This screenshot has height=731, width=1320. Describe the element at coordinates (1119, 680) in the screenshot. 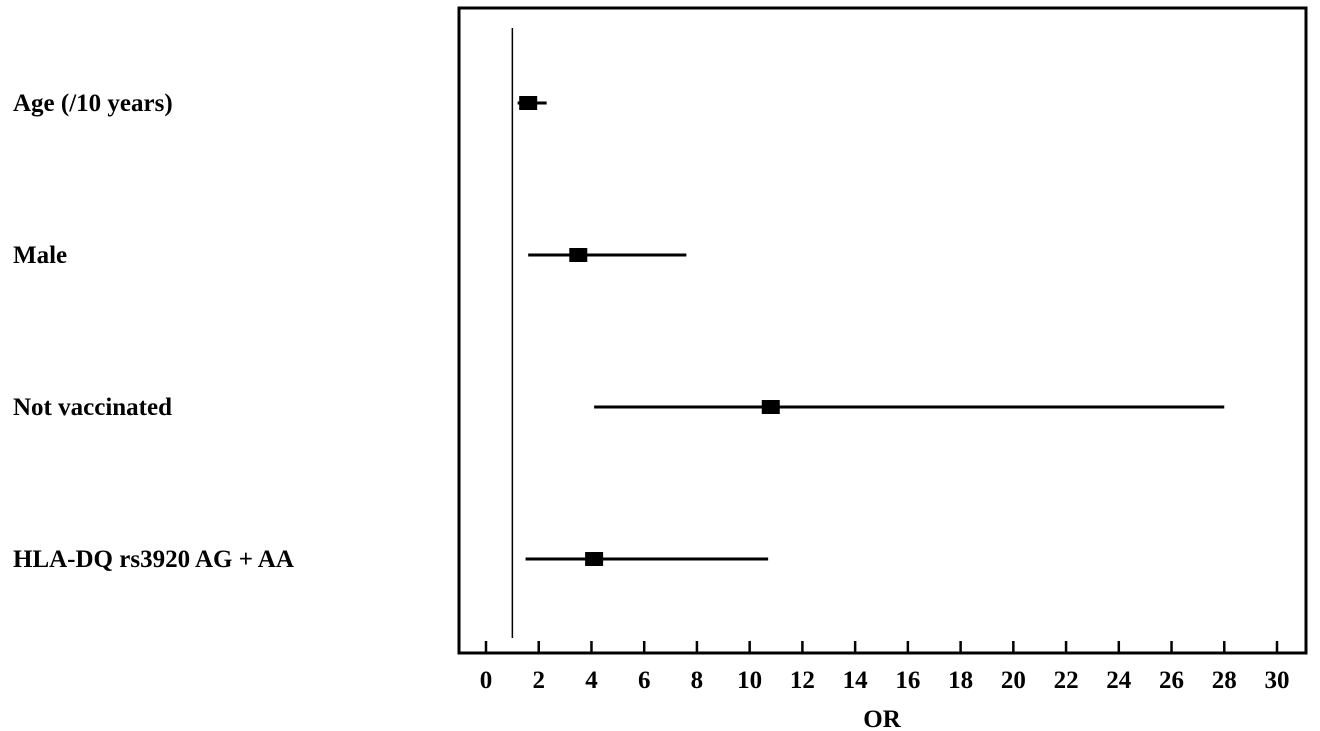

I see `x-tick-label: 24` at that location.